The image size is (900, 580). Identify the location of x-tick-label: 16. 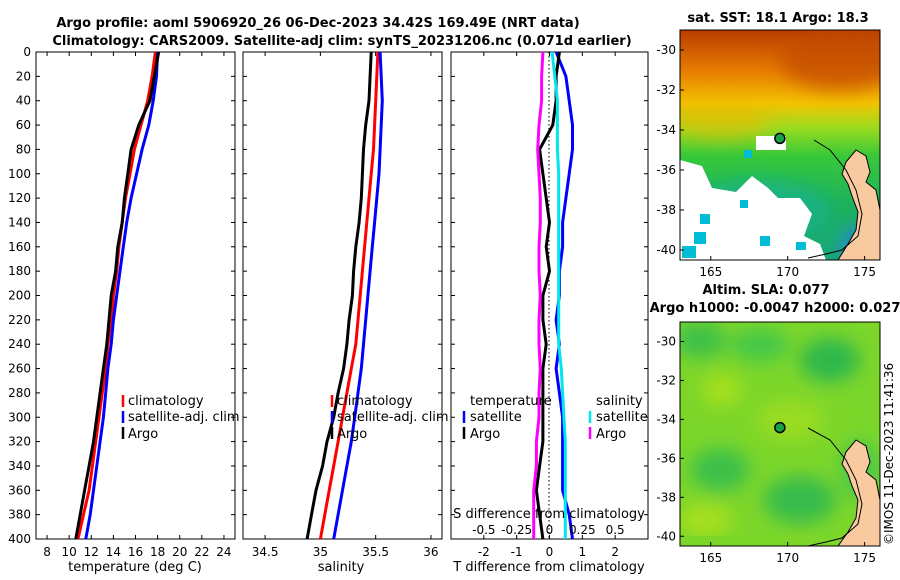
(135, 552).